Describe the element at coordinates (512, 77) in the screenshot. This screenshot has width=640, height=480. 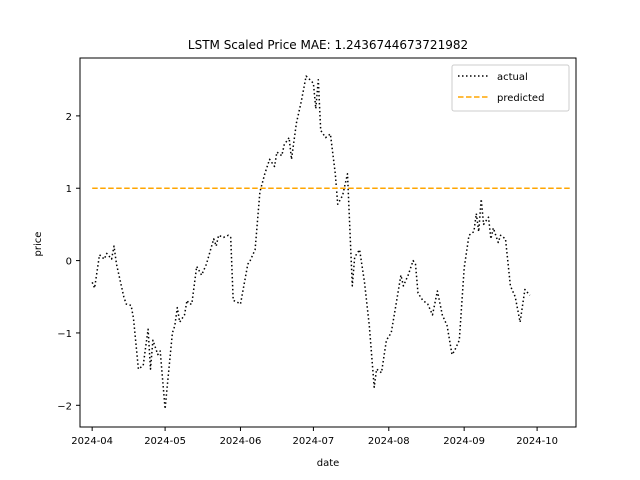
I see `legend-actual-label: actual` at that location.